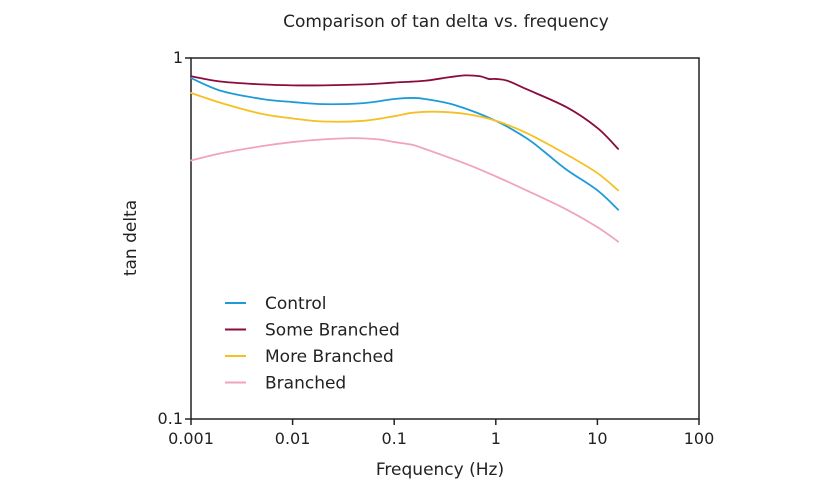 This screenshot has height=493, width=830. What do you see at coordinates (293, 438) in the screenshot?
I see `x-tick-label: 0.01` at bounding box center [293, 438].